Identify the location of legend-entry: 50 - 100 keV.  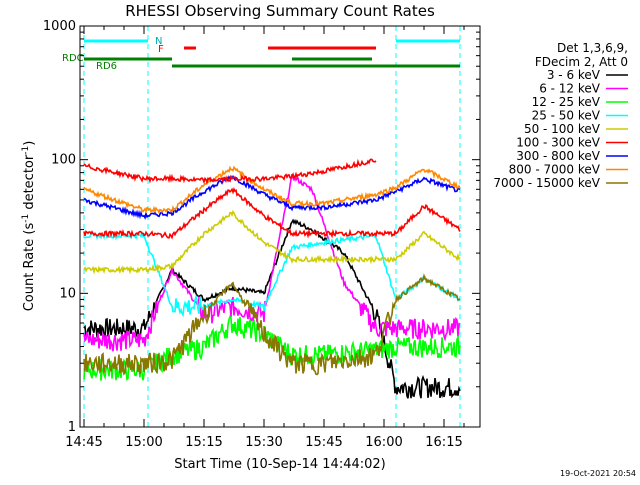
(576, 129).